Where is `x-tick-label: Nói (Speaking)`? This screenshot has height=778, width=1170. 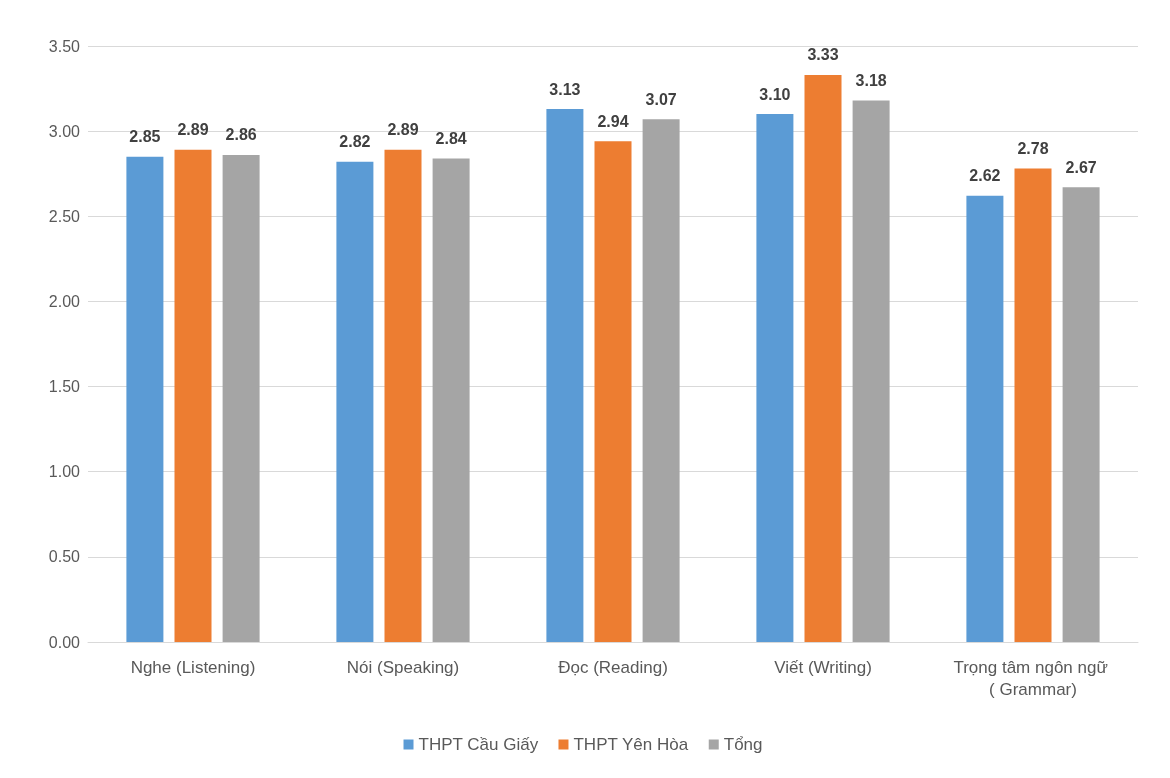
x-tick-label: Nói (Speaking) is located at coordinates (403, 667).